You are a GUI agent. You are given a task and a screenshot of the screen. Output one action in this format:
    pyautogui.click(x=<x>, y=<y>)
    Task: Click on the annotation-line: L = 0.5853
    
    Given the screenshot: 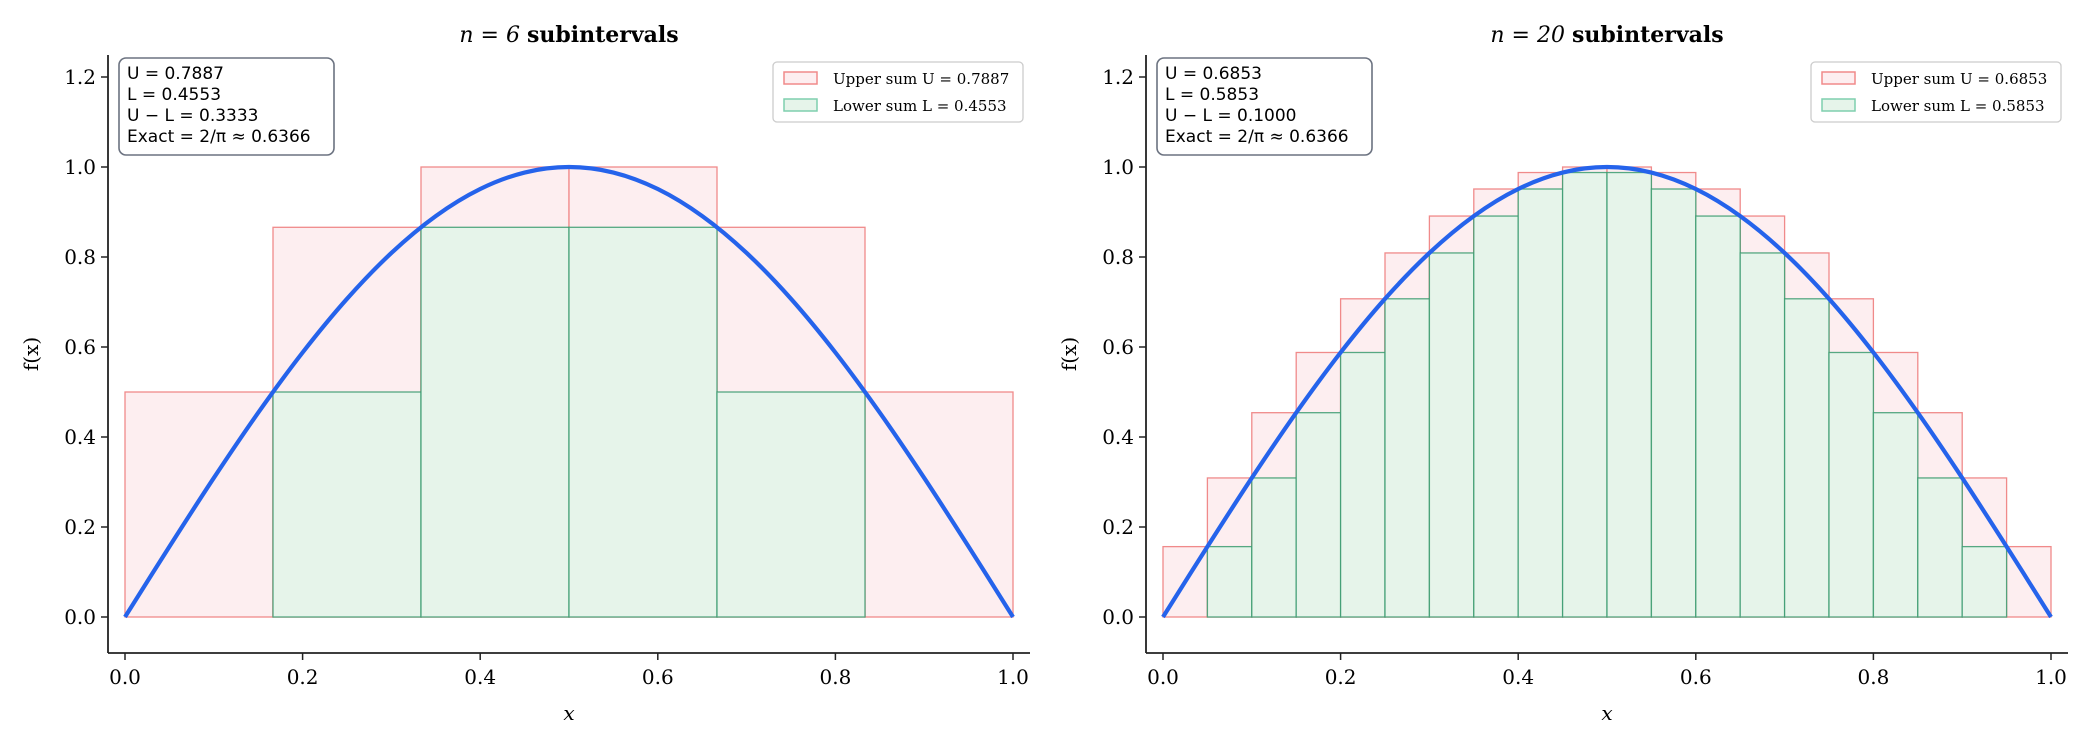 What is the action you would take?
    pyautogui.click(x=1212, y=95)
    